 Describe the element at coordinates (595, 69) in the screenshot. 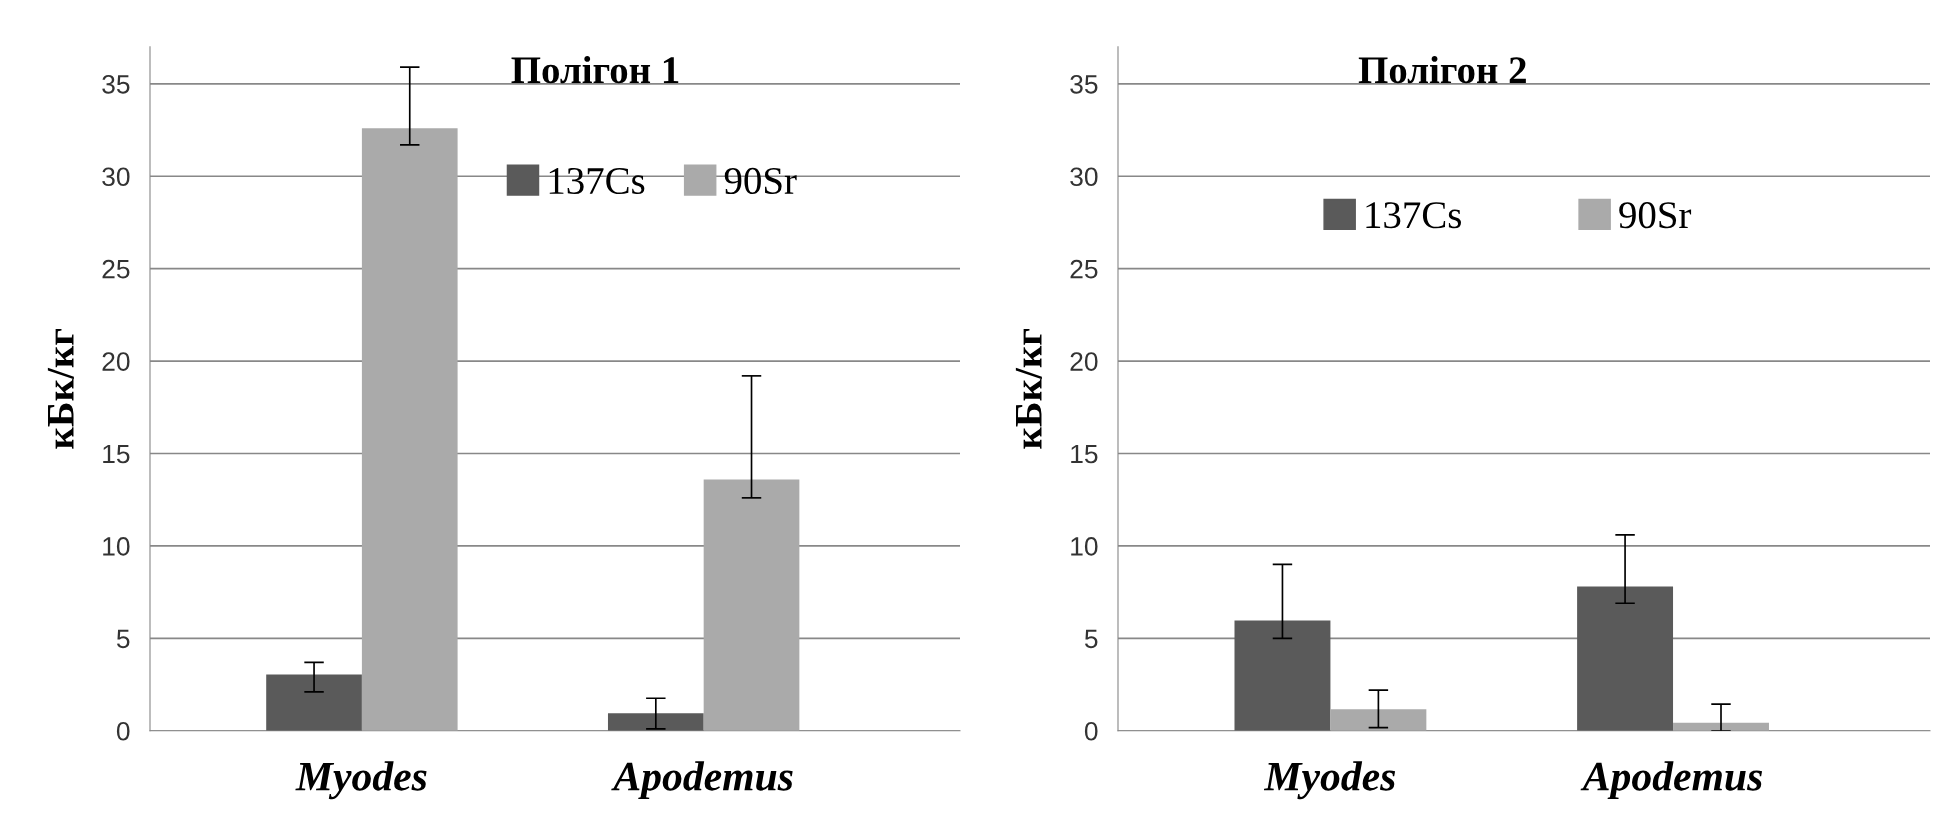

I see `chart-title: Полігон 1` at that location.